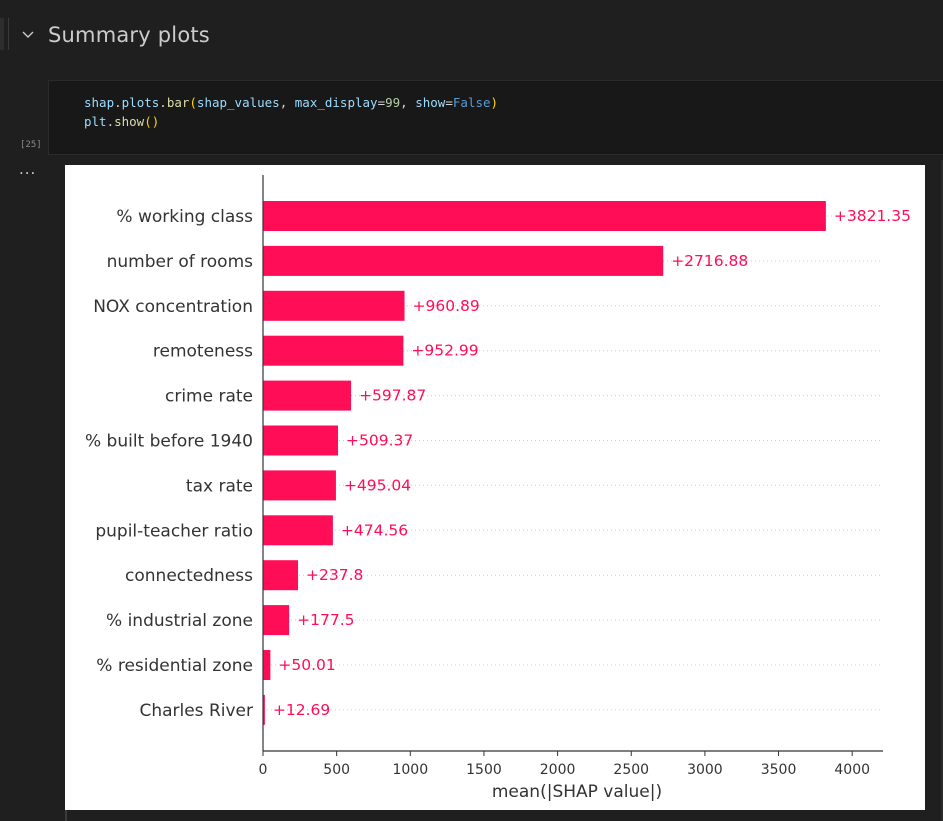 The height and width of the screenshot is (821, 943). I want to click on category-label: % residential zone, so click(174, 666).